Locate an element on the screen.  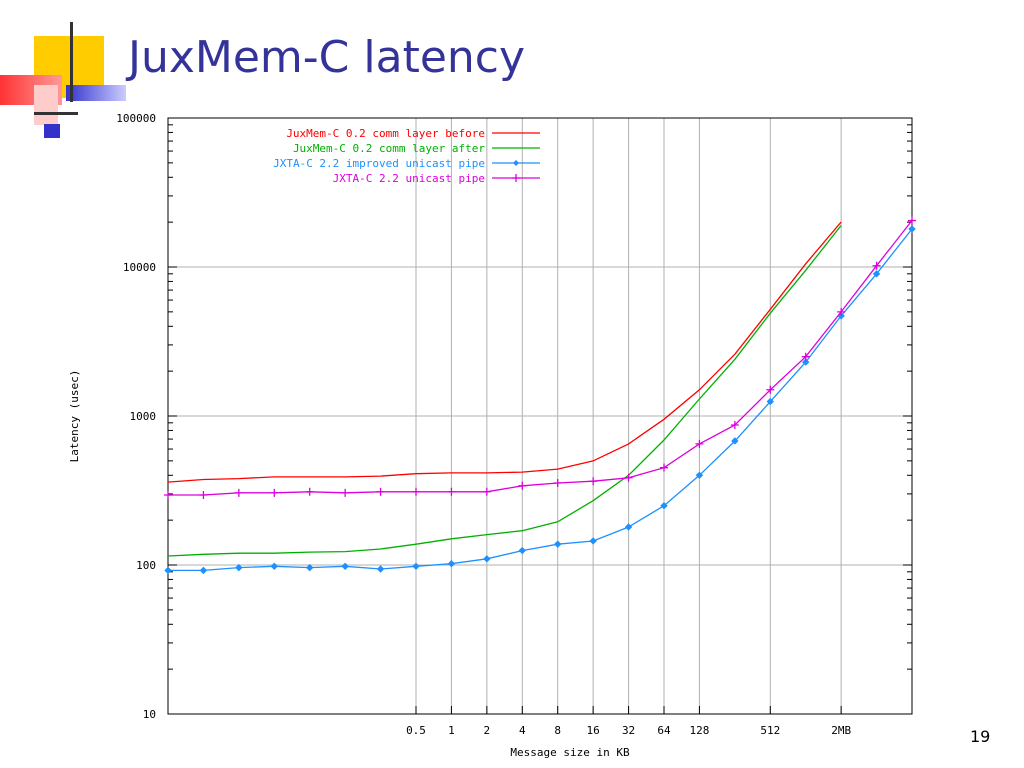
legend-label-1: JuxMem-C 0.2 comm layer before is located at coordinates (385, 133).